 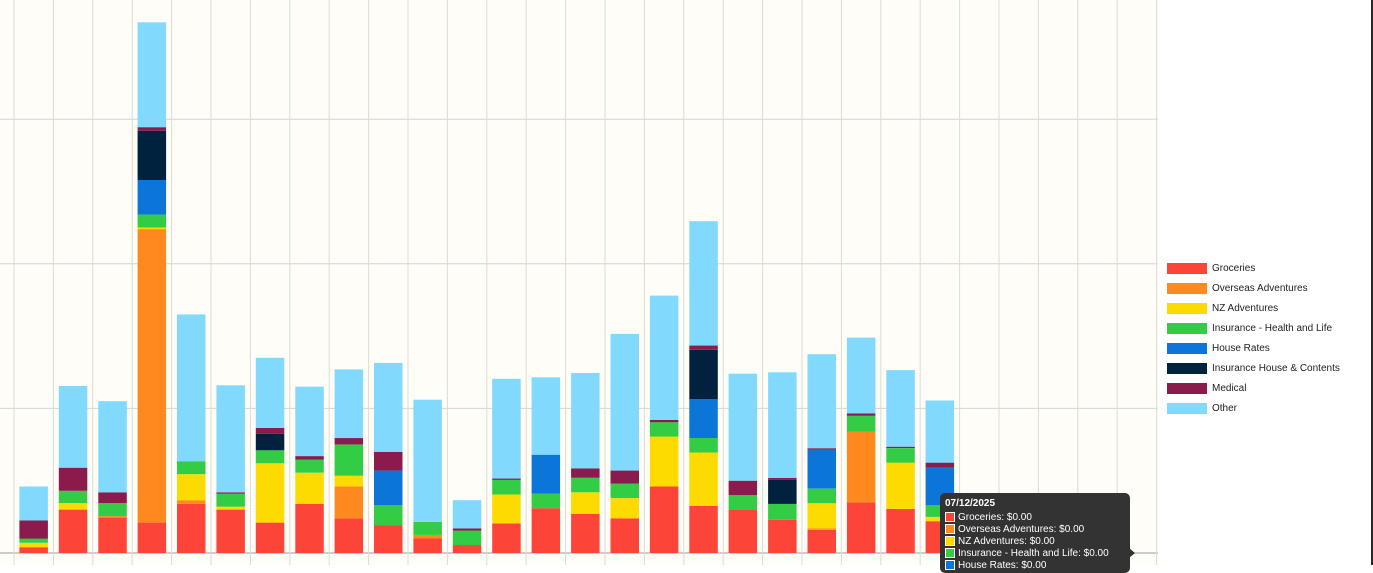 I want to click on legend-item: Insurance - Health and Life, so click(x=1253, y=328).